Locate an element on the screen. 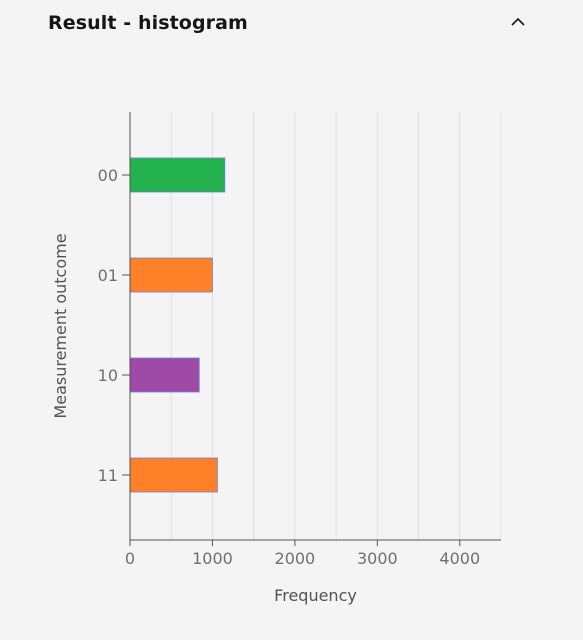 The width and height of the screenshot is (583, 640). y-tick-label: 10 is located at coordinates (108, 375).